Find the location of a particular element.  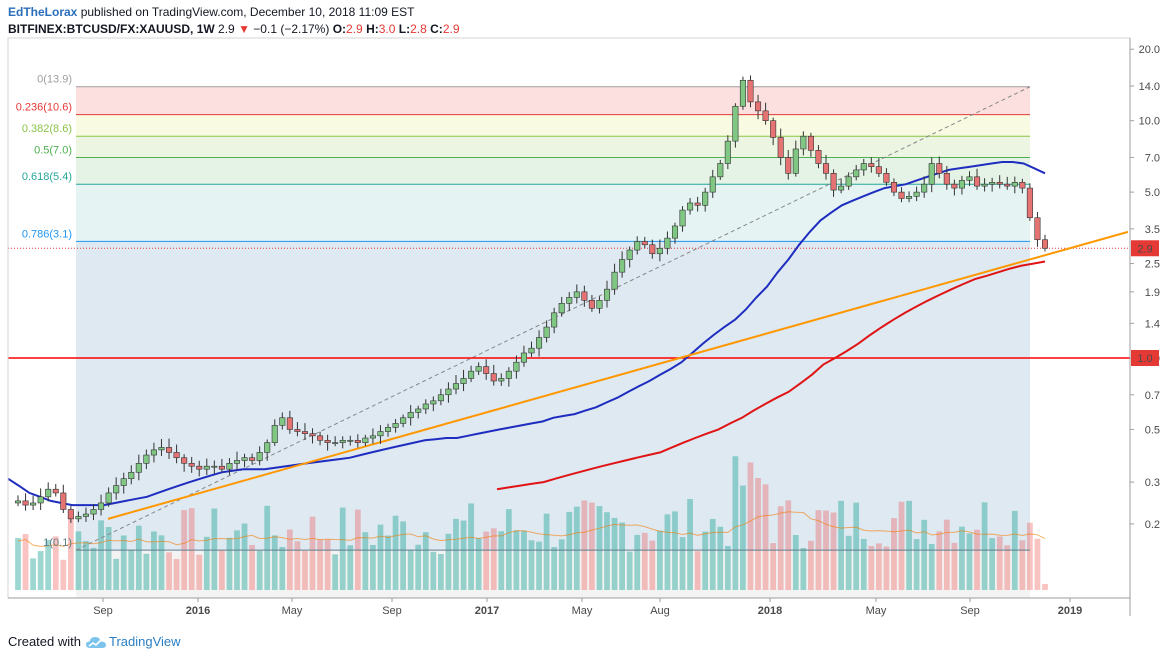

fib-label-4: 0.618(5.4) is located at coordinates (47, 177).